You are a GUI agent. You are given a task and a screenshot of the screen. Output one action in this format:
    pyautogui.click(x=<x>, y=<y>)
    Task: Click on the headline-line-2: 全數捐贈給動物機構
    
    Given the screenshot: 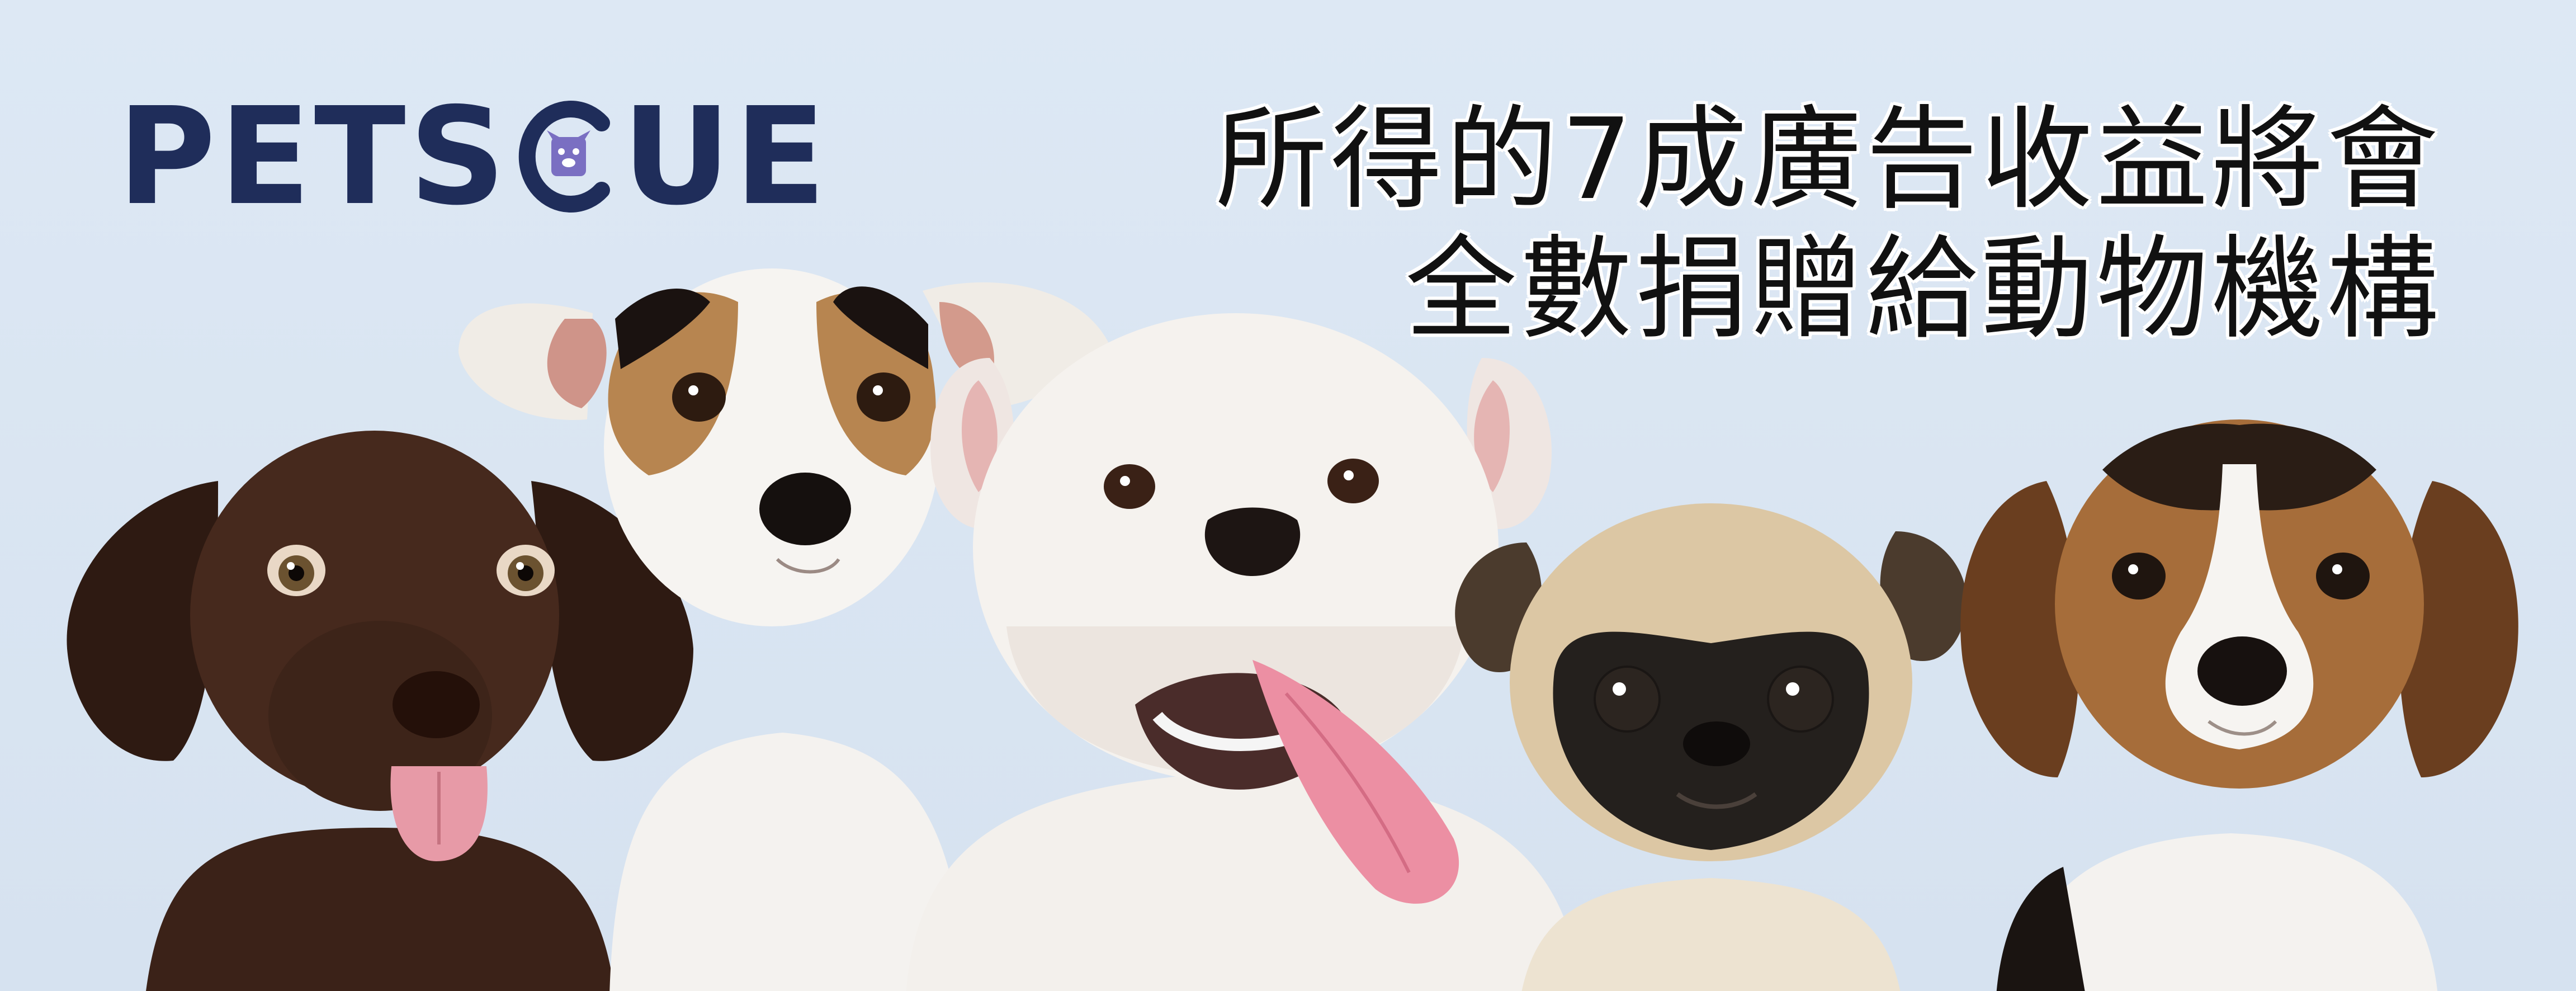 What is the action you would take?
    pyautogui.click(x=1923, y=289)
    